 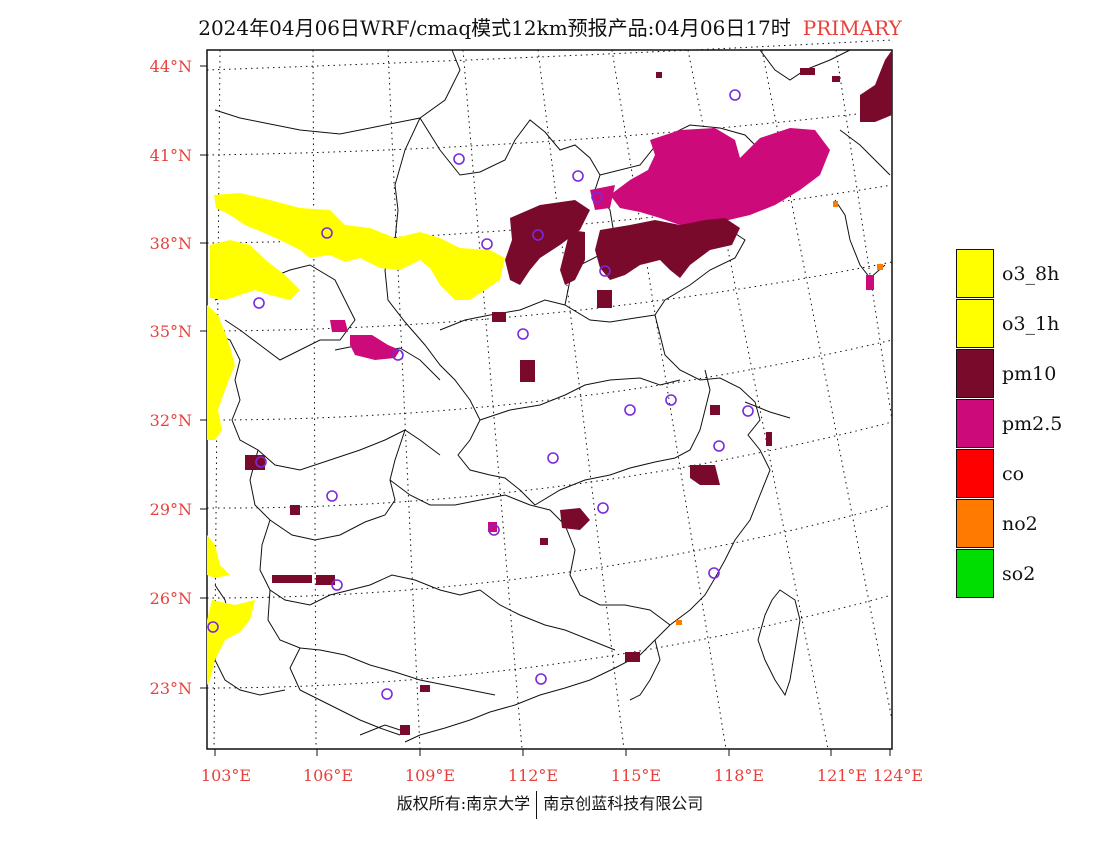 I want to click on legend-label: pm10, so click(x=1029, y=374).